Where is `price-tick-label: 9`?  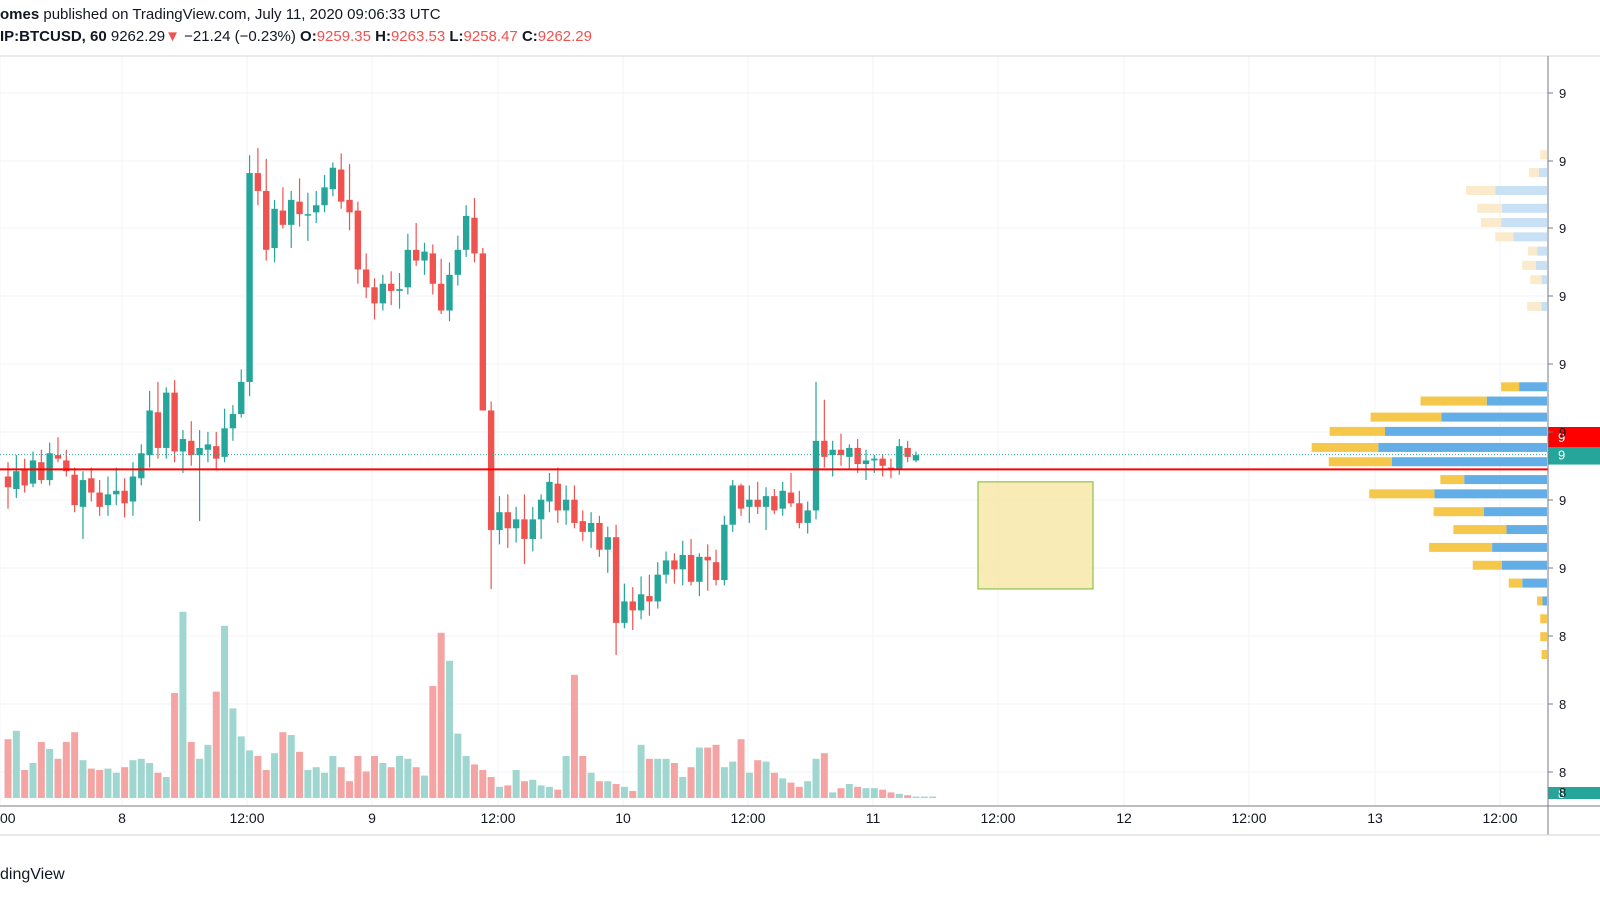 price-tick-label: 9 is located at coordinates (1562, 568).